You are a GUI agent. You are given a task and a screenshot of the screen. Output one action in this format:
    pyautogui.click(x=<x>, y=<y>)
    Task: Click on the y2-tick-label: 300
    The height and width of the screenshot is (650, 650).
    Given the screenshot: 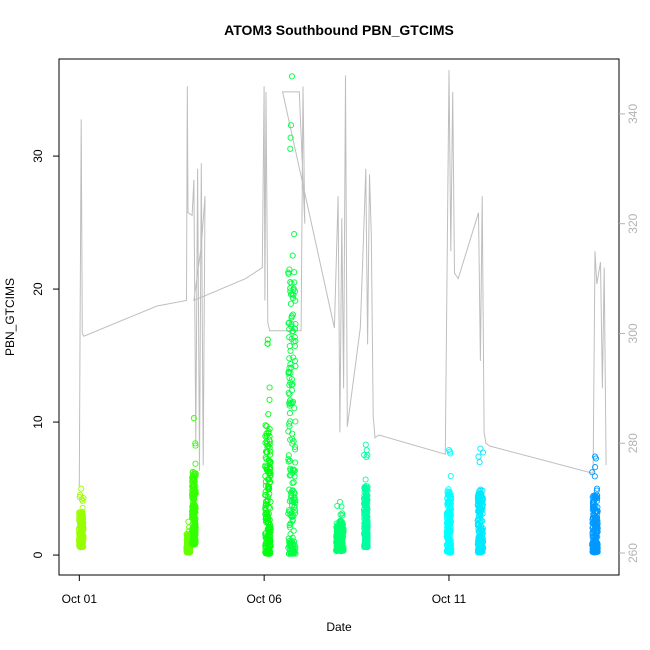 What is the action you would take?
    pyautogui.click(x=633, y=333)
    